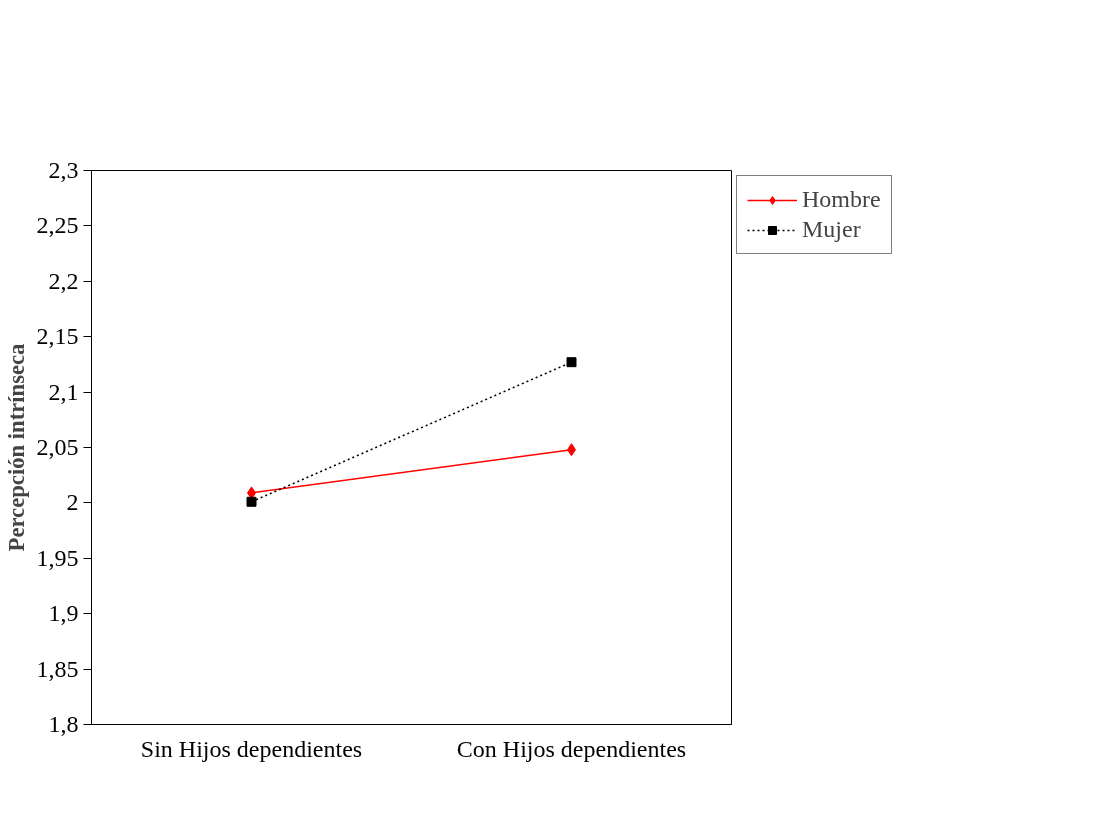 This screenshot has height=826, width=1114. Describe the element at coordinates (63, 170) in the screenshot. I see `y-tick-label: 2,3` at that location.